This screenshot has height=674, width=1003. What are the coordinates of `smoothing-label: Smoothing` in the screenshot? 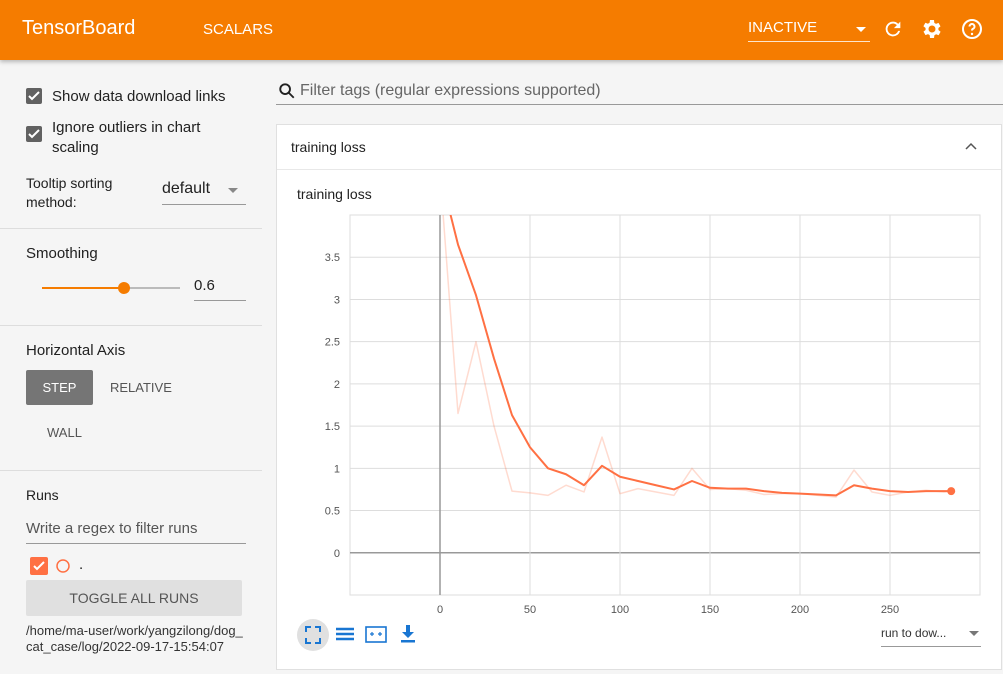 It's located at (62, 253).